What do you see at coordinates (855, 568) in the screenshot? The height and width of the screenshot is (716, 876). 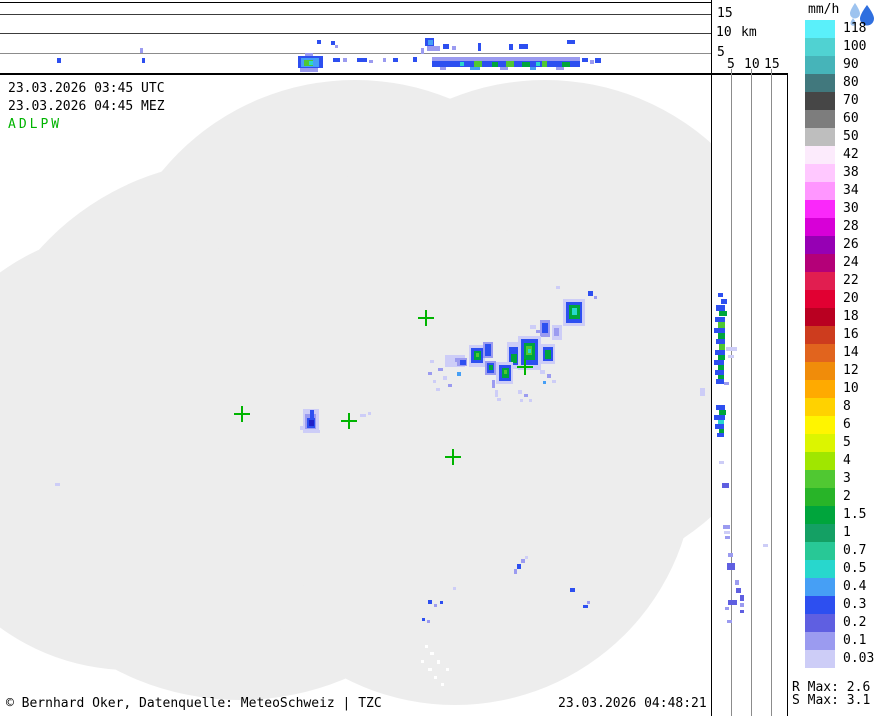 I see `legend-value-label: 0.5` at bounding box center [855, 568].